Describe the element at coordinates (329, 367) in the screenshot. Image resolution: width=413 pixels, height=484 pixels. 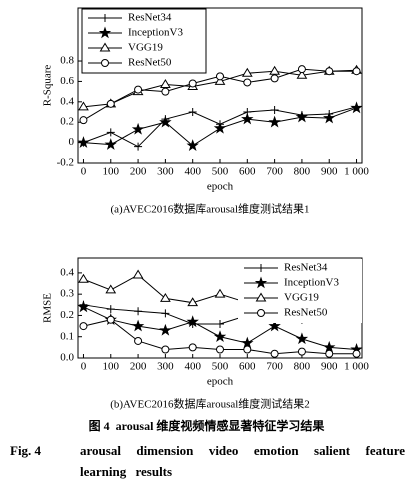
I see `x-tick-label: 900` at that location.